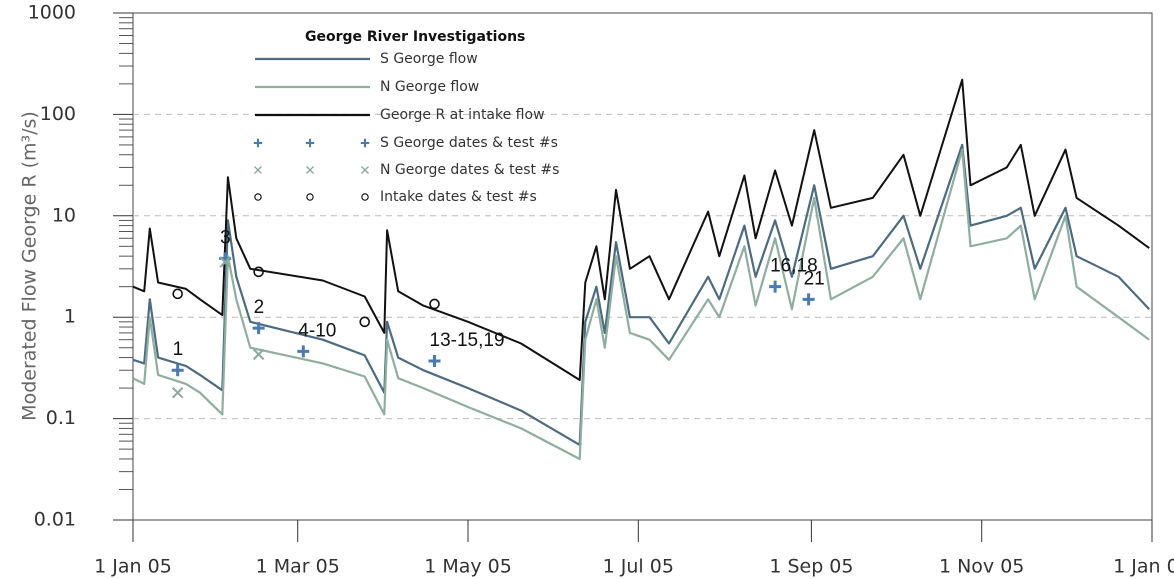 This screenshot has width=1174, height=579. I want to click on y-axis-title: Moderated Flow George R (m³/s), so click(30, 266).